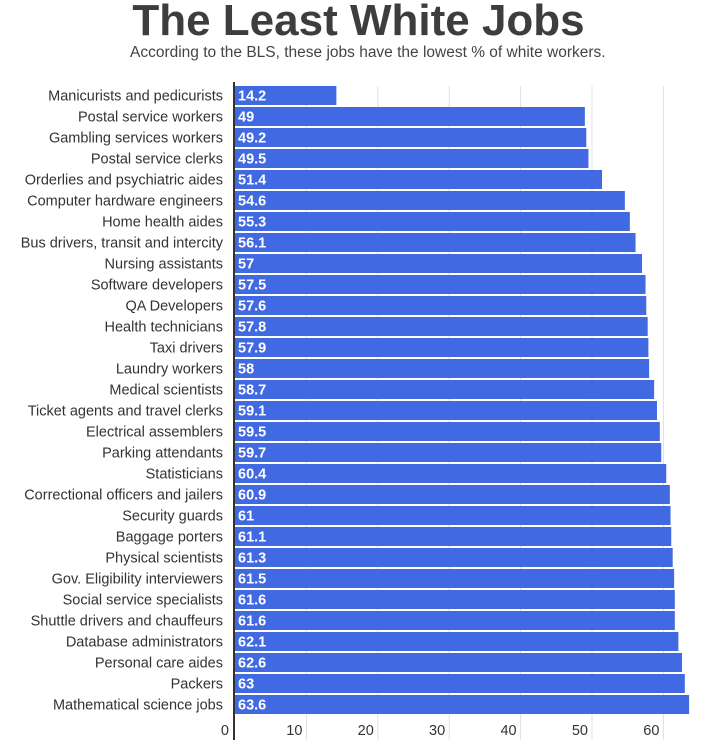 This screenshot has height=754, width=717. What do you see at coordinates (252, 475) in the screenshot?
I see `data-label: 60.4` at bounding box center [252, 475].